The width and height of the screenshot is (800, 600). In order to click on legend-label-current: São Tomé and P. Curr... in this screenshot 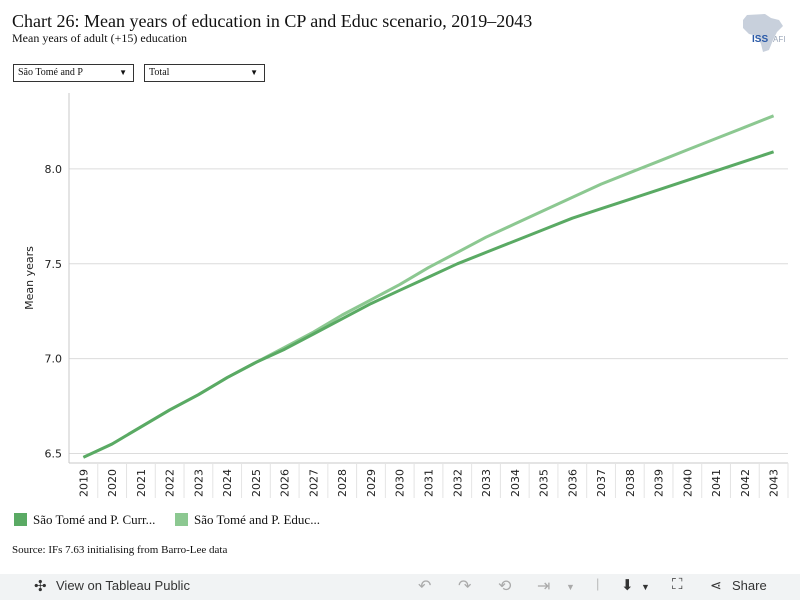, I will do `click(94, 519)`.